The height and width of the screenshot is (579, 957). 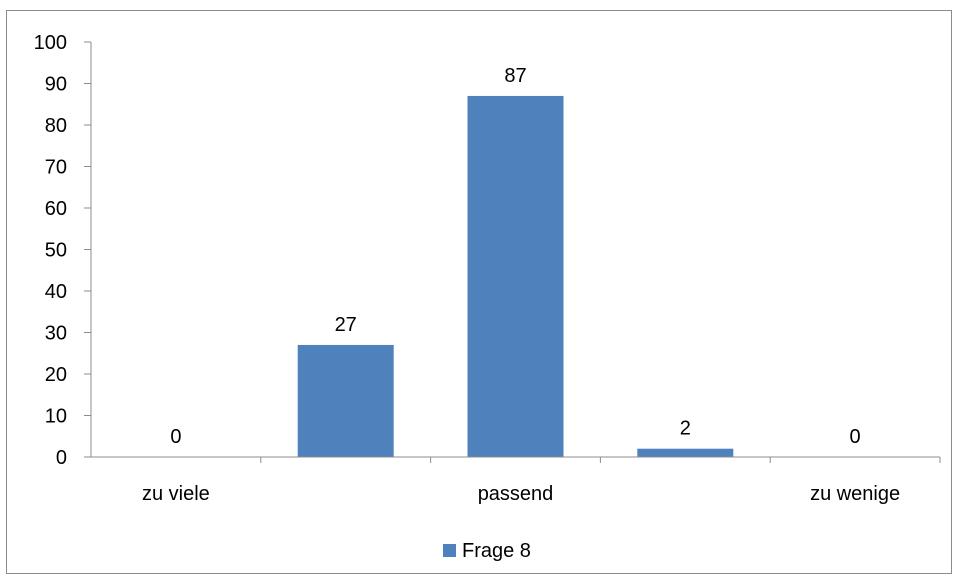 What do you see at coordinates (496, 551) in the screenshot?
I see `legend-label: Frage 8` at bounding box center [496, 551].